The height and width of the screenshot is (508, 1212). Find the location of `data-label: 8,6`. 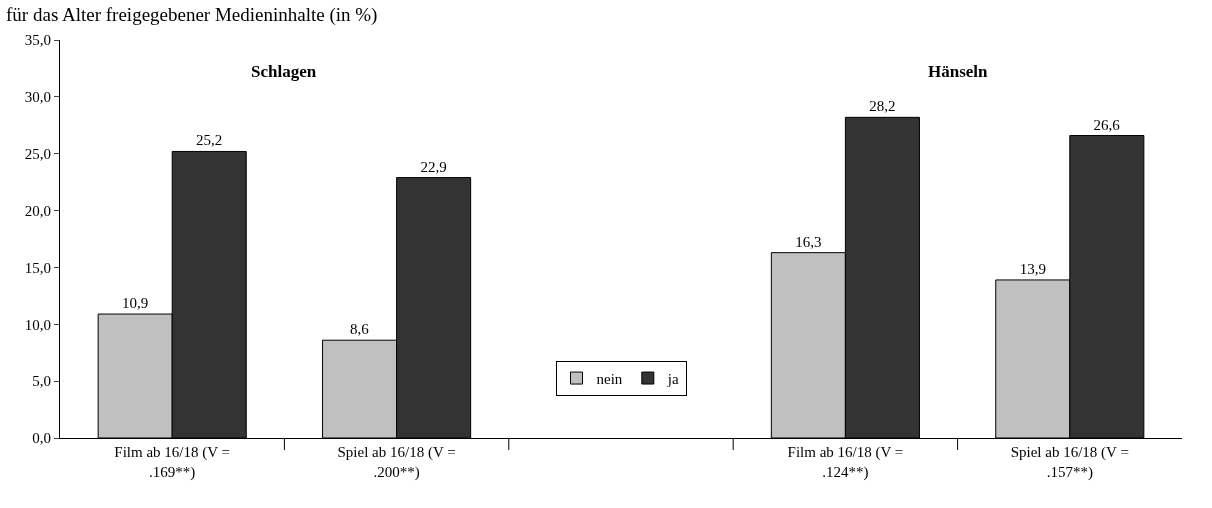

data-label: 8,6 is located at coordinates (359, 329).